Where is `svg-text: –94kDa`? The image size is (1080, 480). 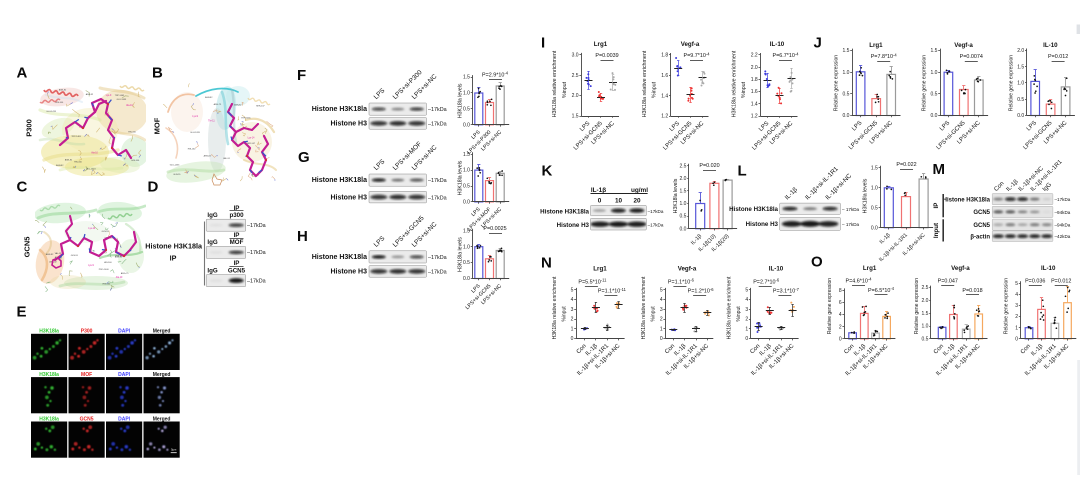 svg-text: –94kDa is located at coordinates (1063, 212).